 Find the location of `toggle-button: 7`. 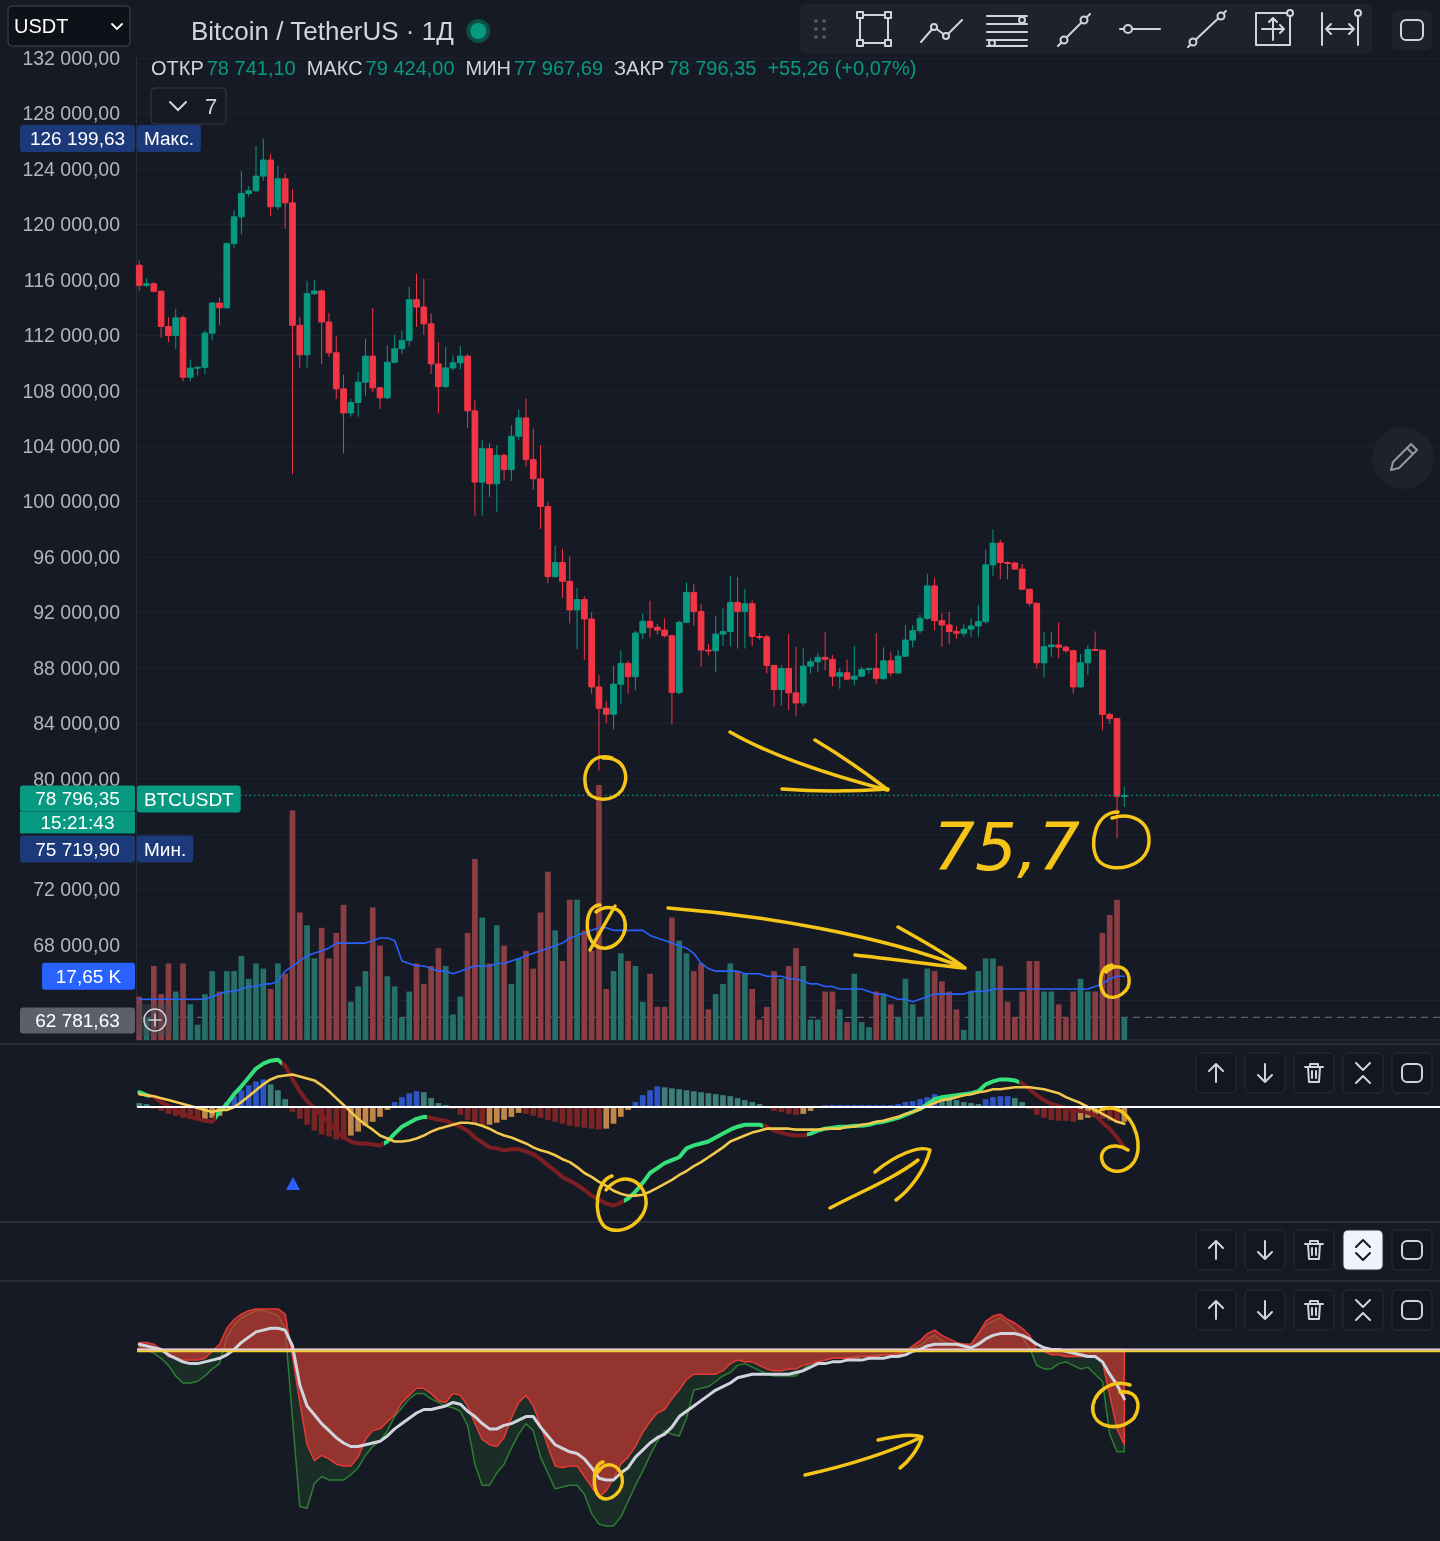

toggle-button: 7 is located at coordinates (188, 106).